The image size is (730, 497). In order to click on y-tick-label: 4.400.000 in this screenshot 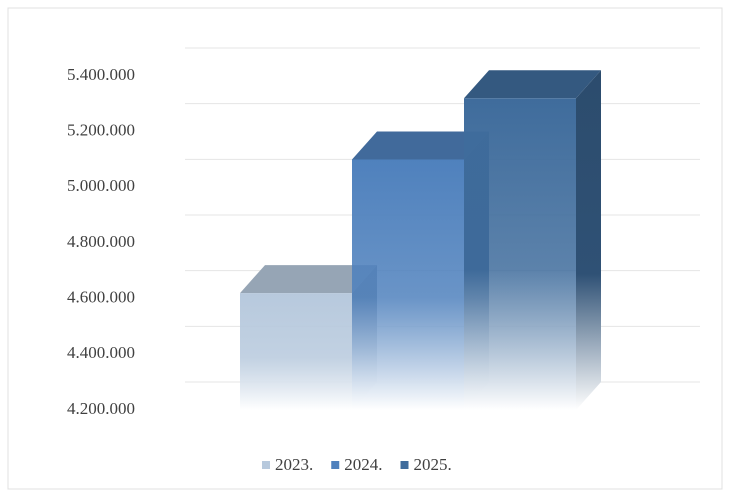, I will do `click(101, 352)`.